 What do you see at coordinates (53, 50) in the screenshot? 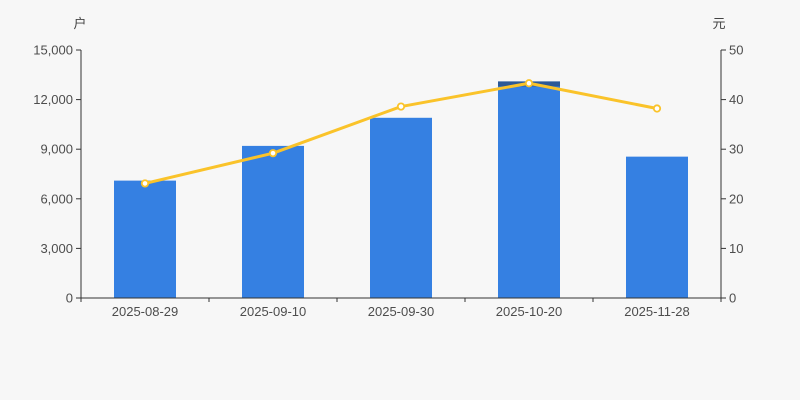
I see `left-axis-tick-label: 15,000` at bounding box center [53, 50].